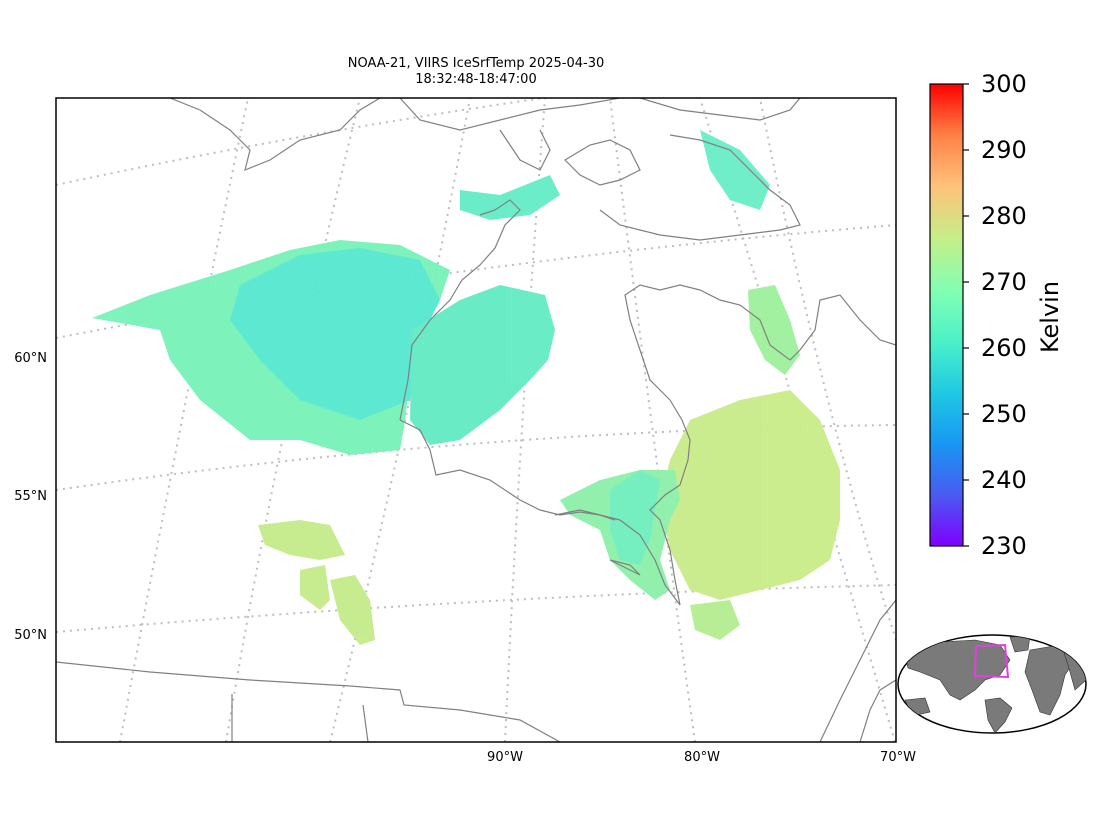 The height and width of the screenshot is (840, 1120). I want to click on globe-inset, so click(992, 684).